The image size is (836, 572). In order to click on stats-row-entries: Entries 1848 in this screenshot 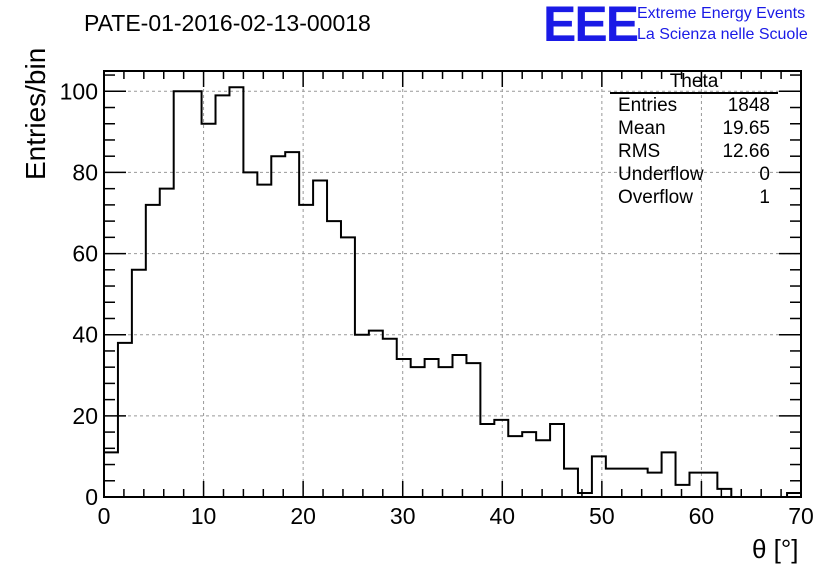, I will do `click(694, 105)`.